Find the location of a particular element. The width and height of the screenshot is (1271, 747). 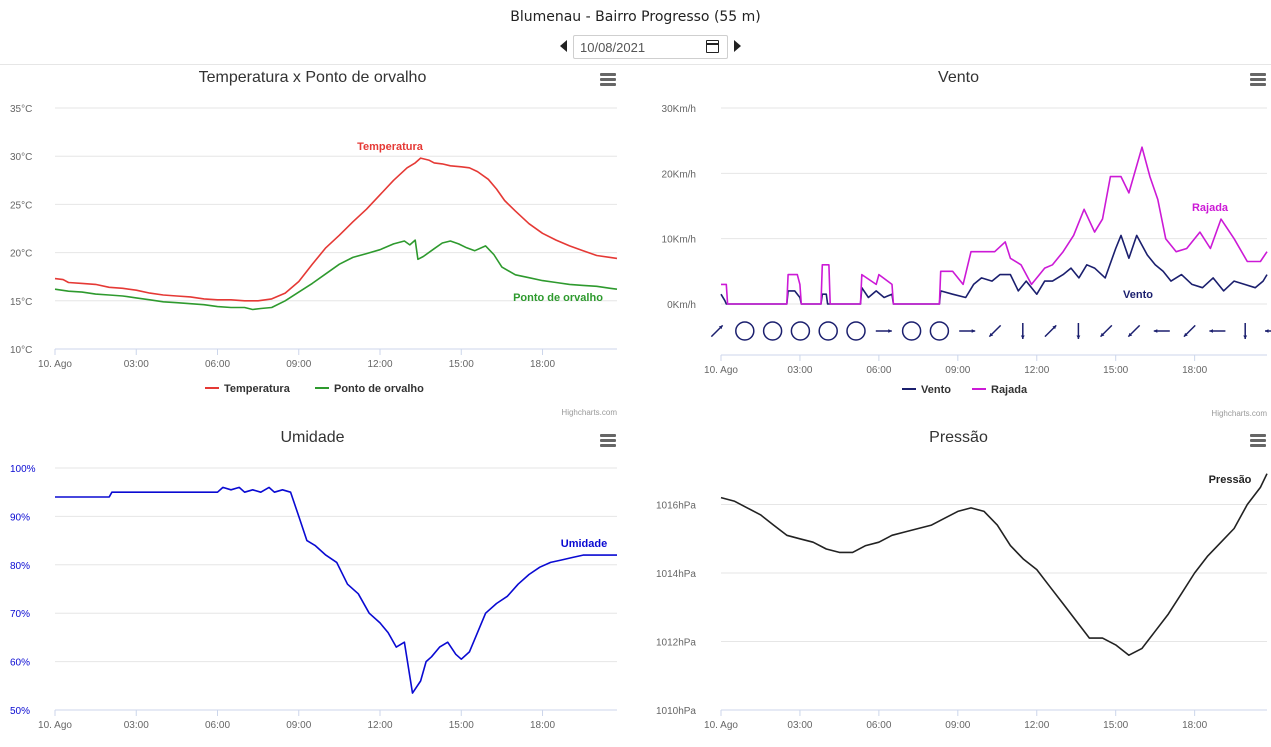

y-tick-label: 20°C is located at coordinates (21, 254).